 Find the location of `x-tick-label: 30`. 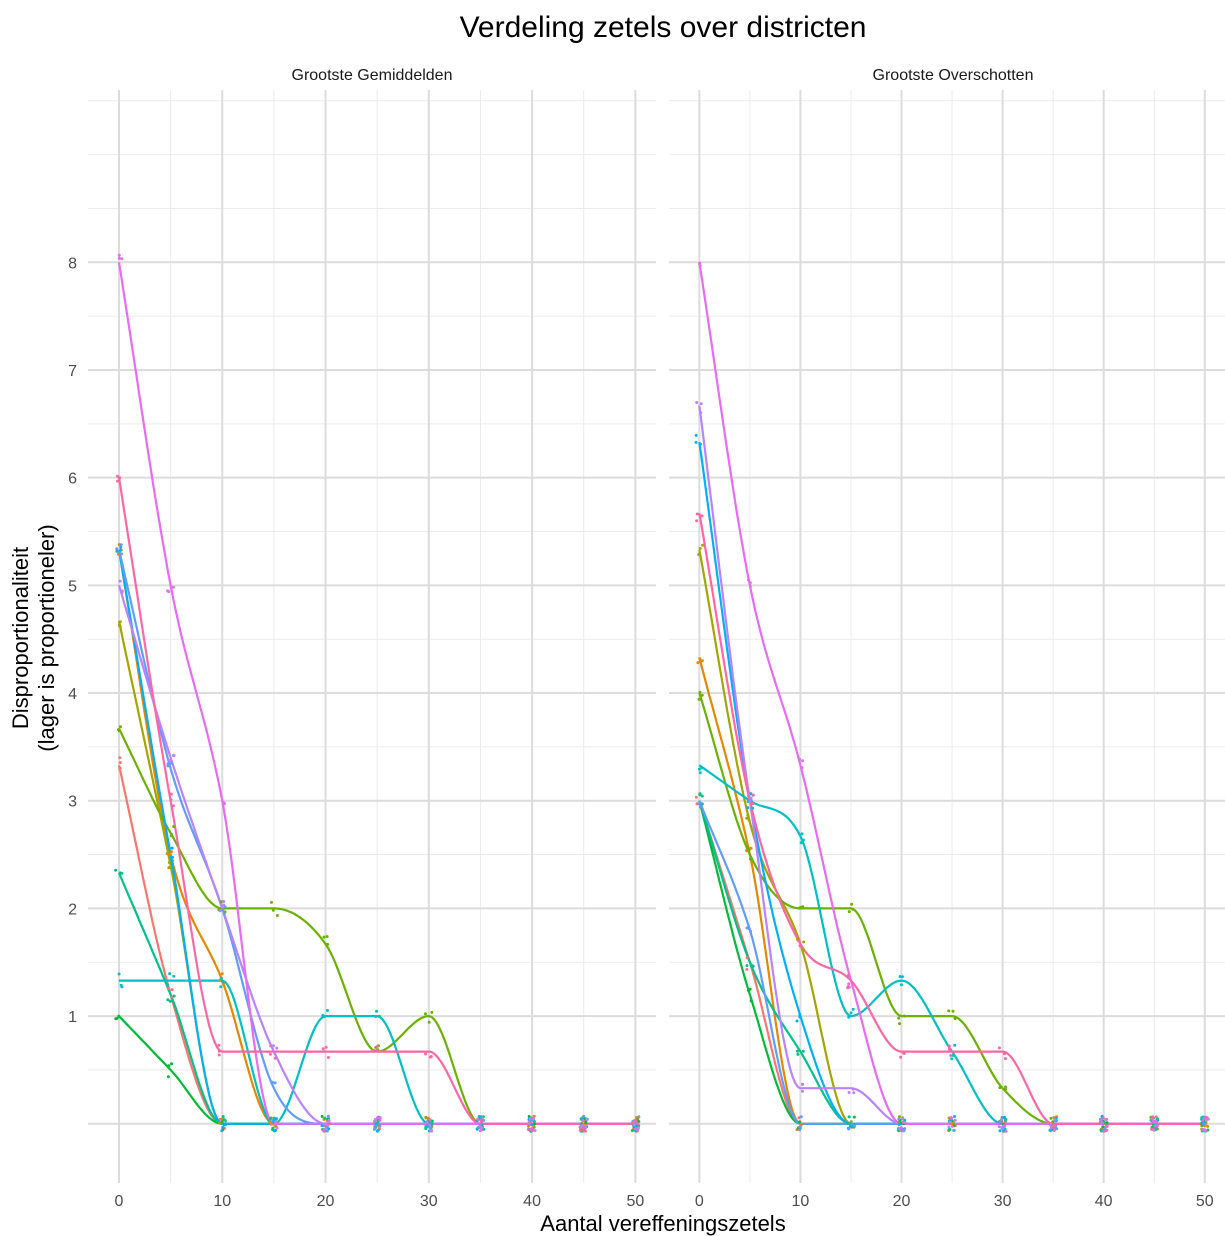

x-tick-label: 30 is located at coordinates (429, 1201).